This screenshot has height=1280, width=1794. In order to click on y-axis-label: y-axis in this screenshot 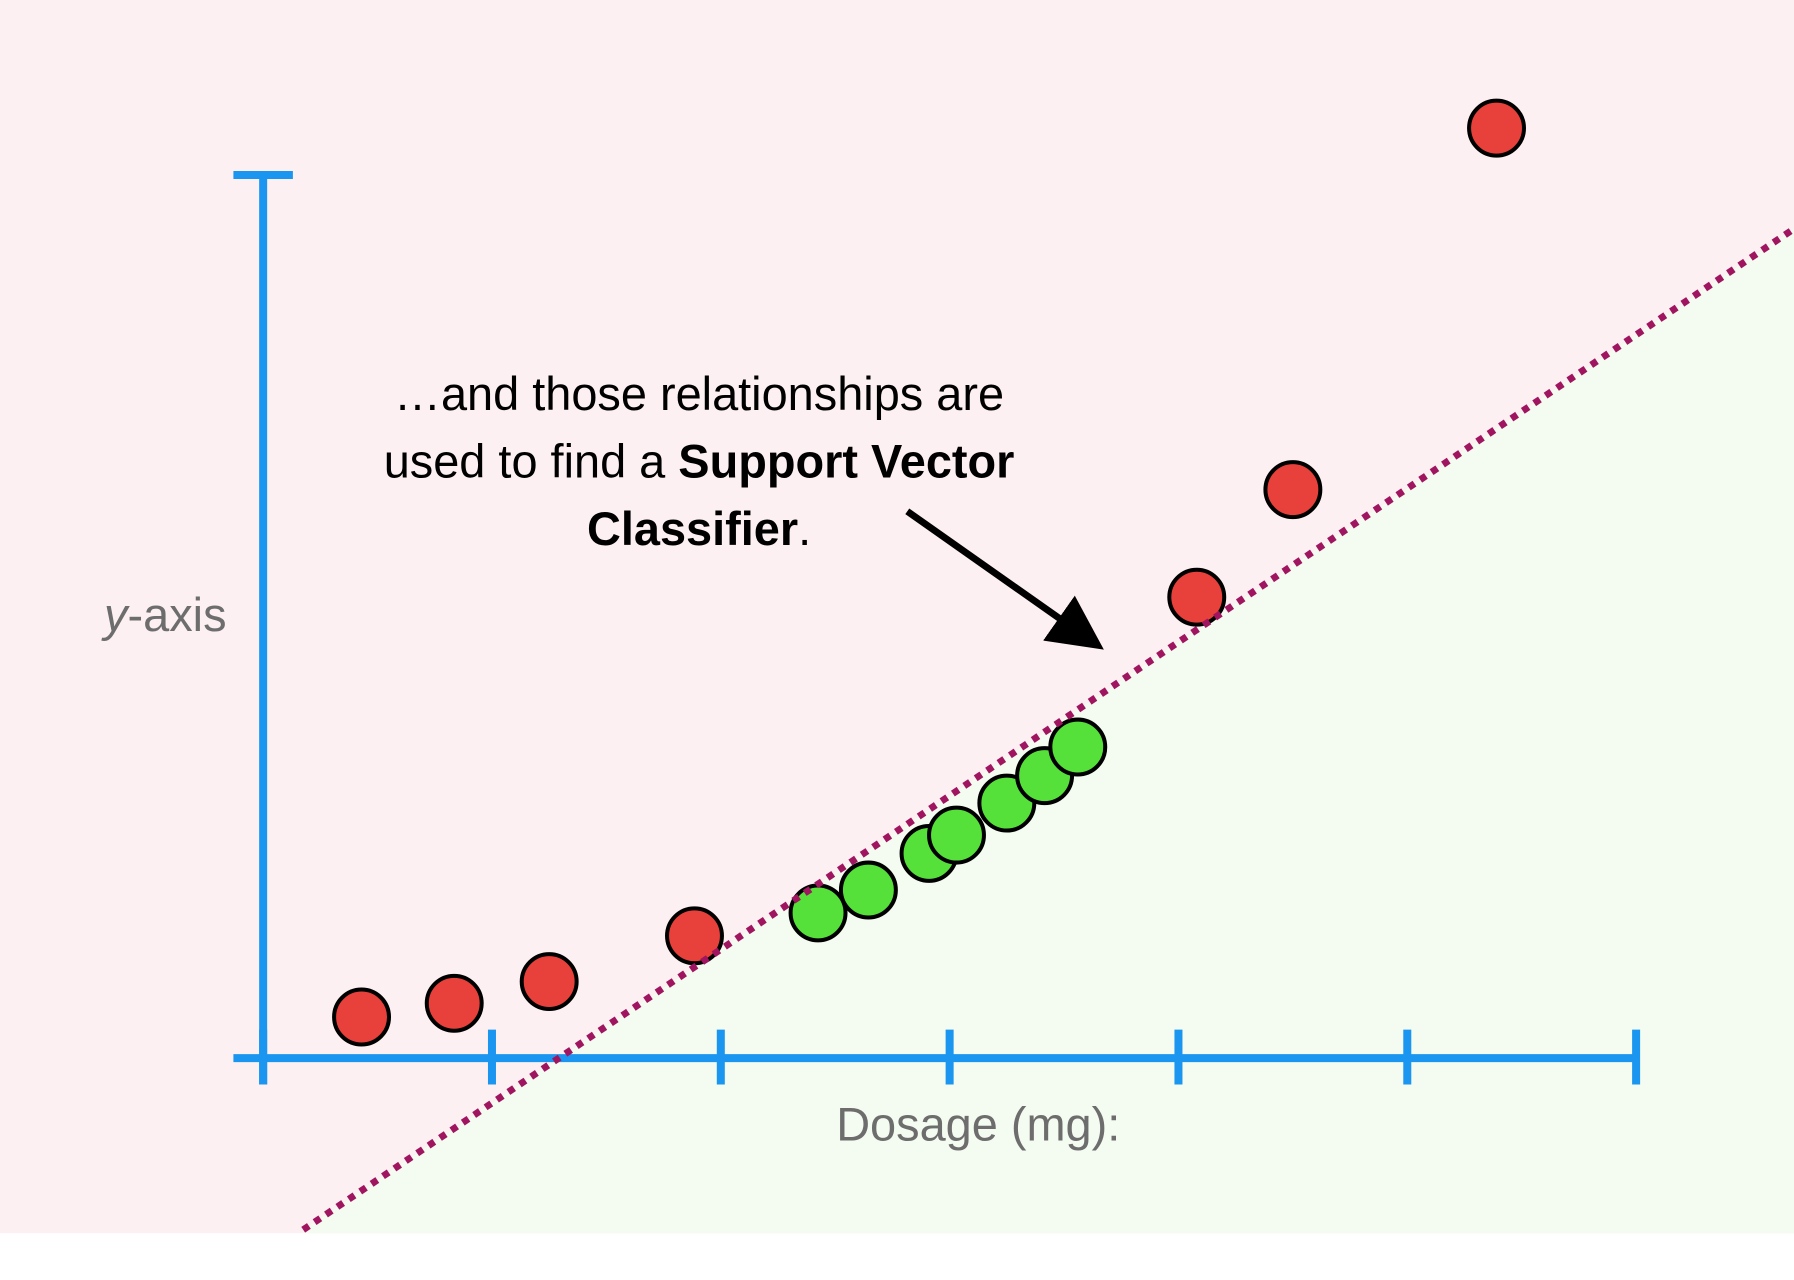, I will do `click(163, 615)`.